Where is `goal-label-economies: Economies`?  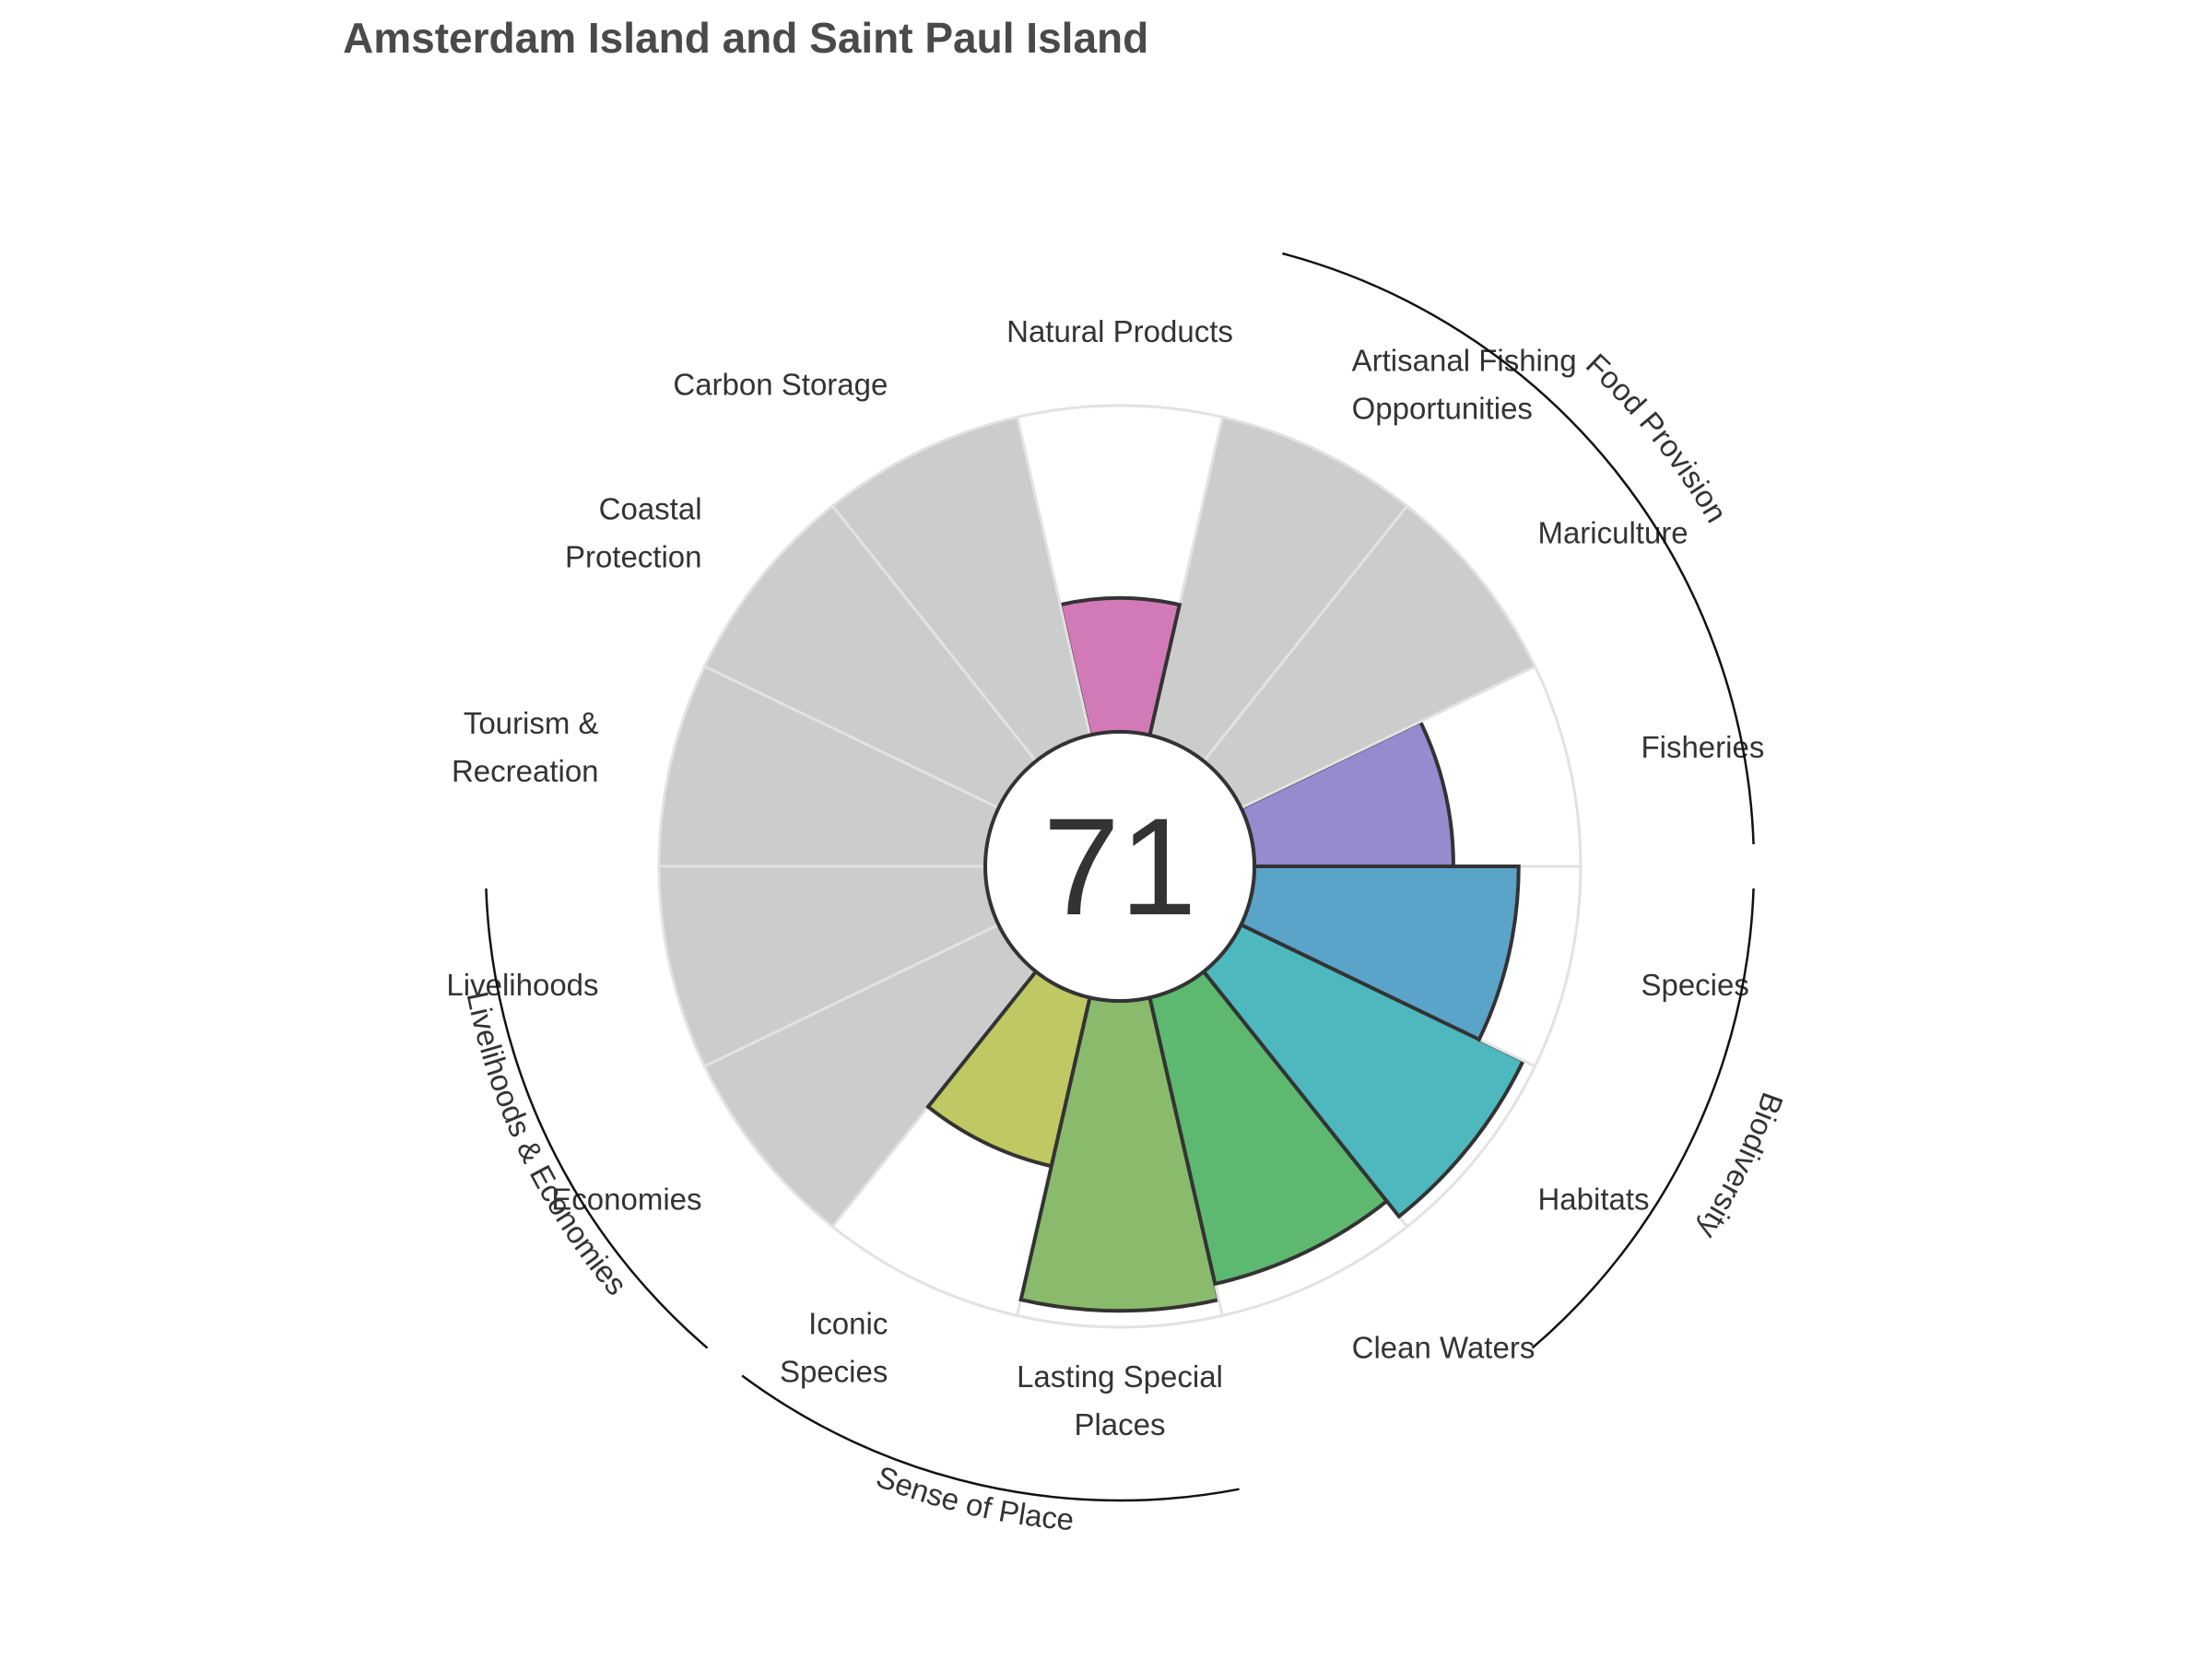
goal-label-economies: Economies is located at coordinates (626, 1199).